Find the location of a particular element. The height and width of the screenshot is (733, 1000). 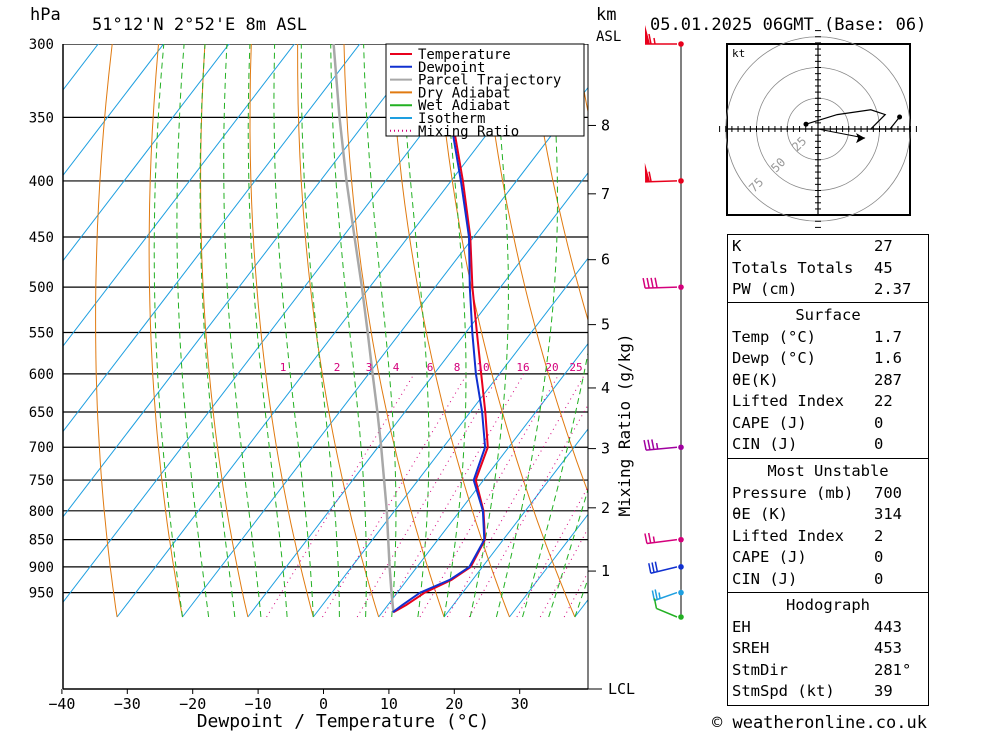

datetime-title: 05.01.2025 06GMT (Base: 06) is located at coordinates (788, 25).